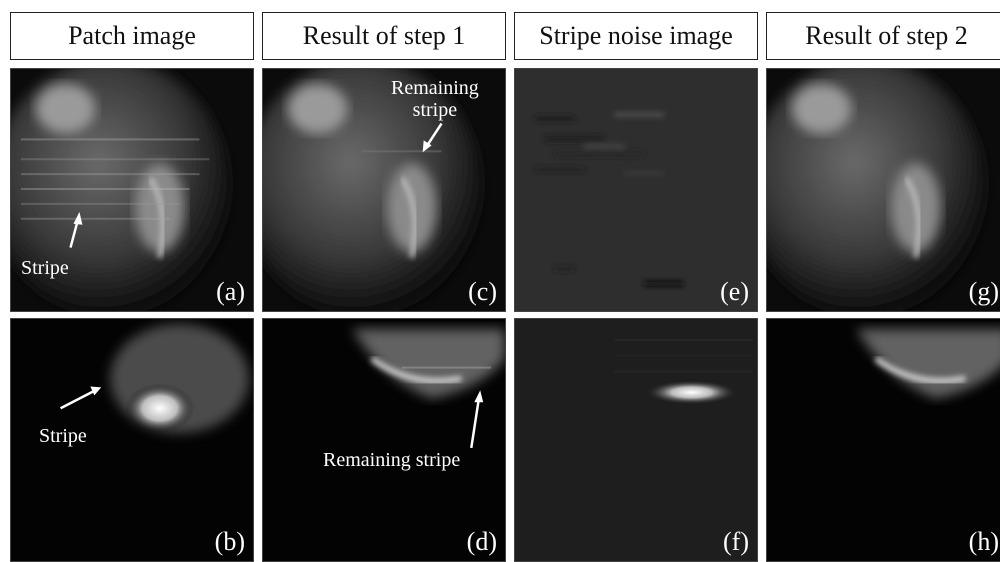  Describe the element at coordinates (45, 268) in the screenshot. I see `annotation-stripe-a: Stripe` at that location.